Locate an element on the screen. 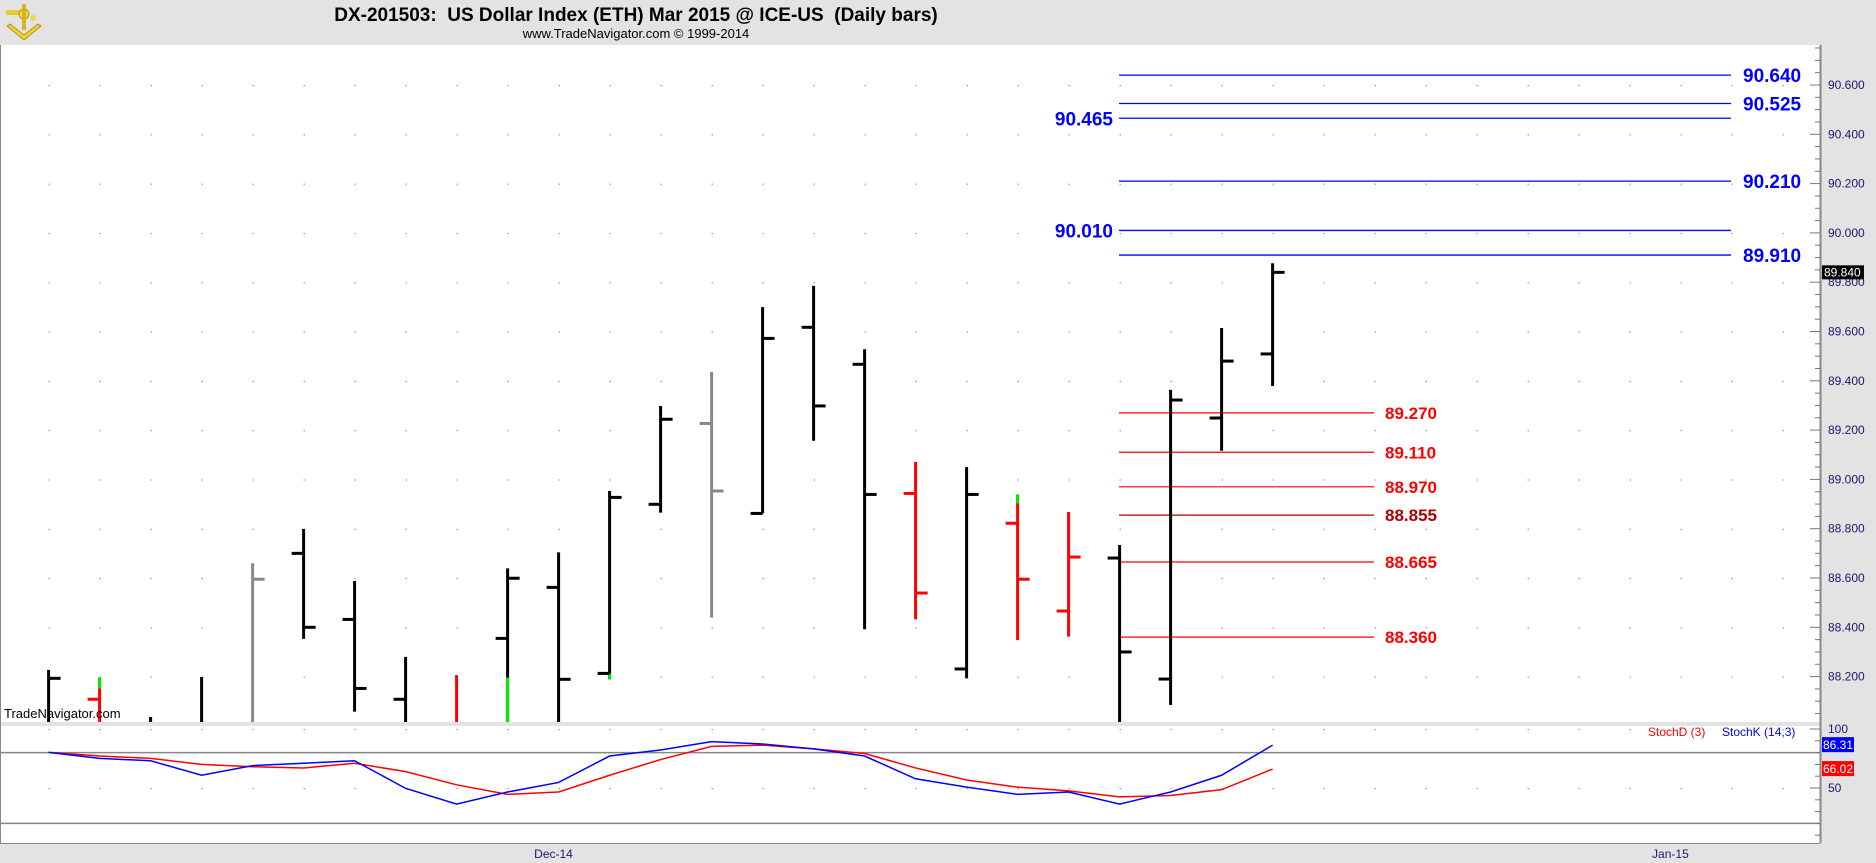 The height and width of the screenshot is (863, 1876). stoch-k-value-box is located at coordinates (1838, 745).